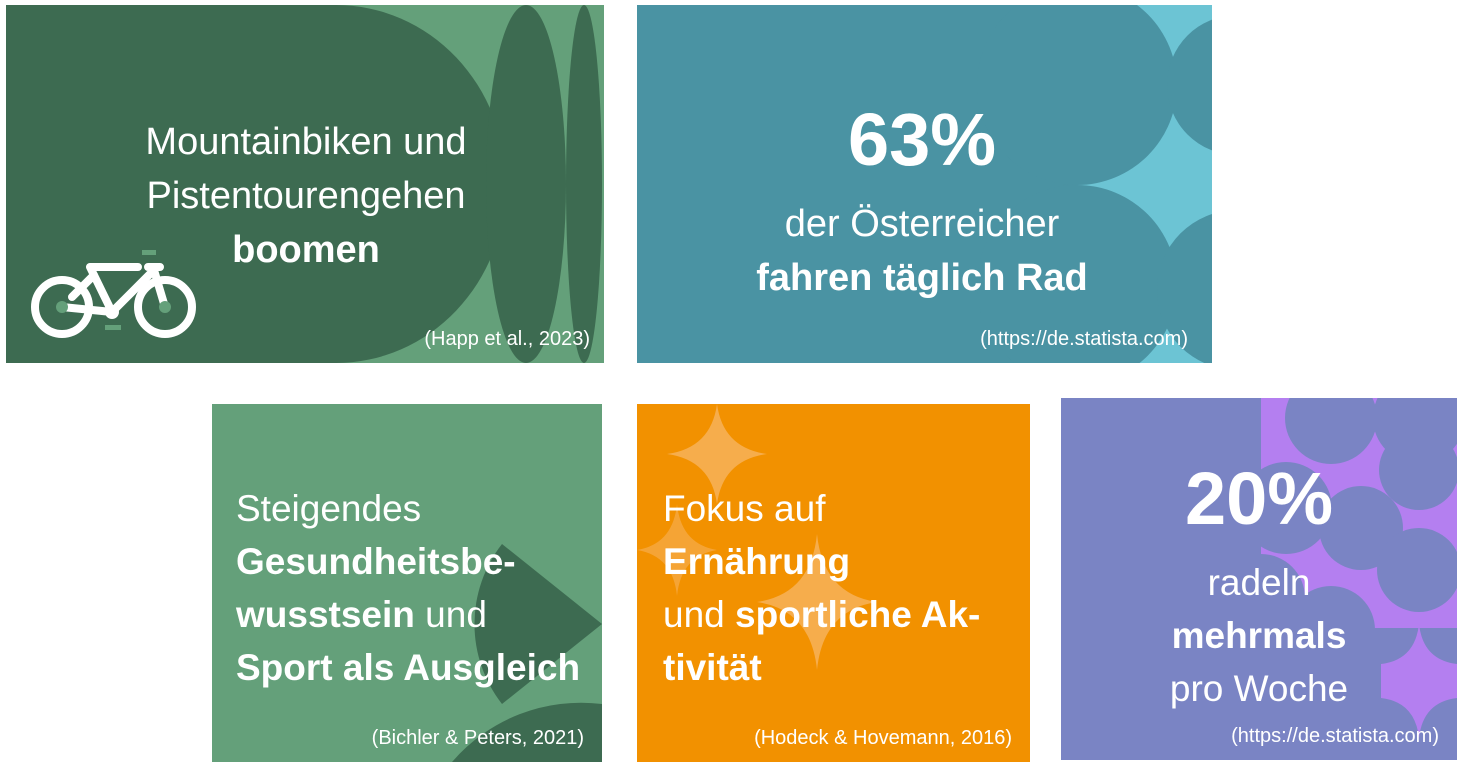 This screenshot has width=1462, height=764. I want to click on card5-line3: pro Woche, so click(1259, 688).